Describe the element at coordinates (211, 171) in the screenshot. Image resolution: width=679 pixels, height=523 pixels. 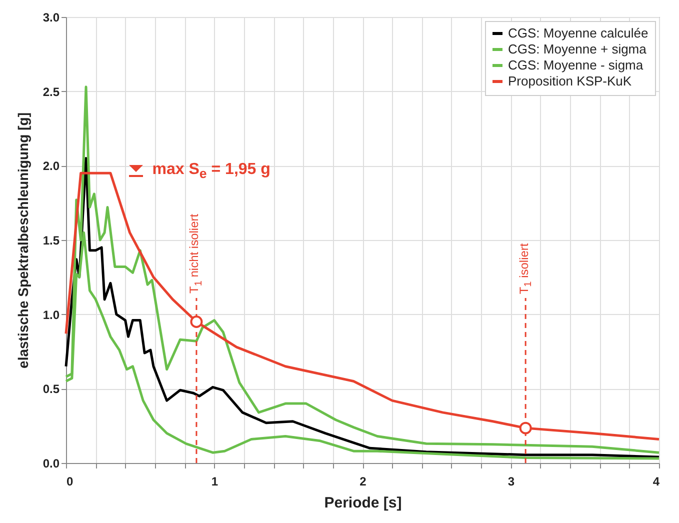
I see `annotation: max S$_{e}$ = 1,95 g` at that location.